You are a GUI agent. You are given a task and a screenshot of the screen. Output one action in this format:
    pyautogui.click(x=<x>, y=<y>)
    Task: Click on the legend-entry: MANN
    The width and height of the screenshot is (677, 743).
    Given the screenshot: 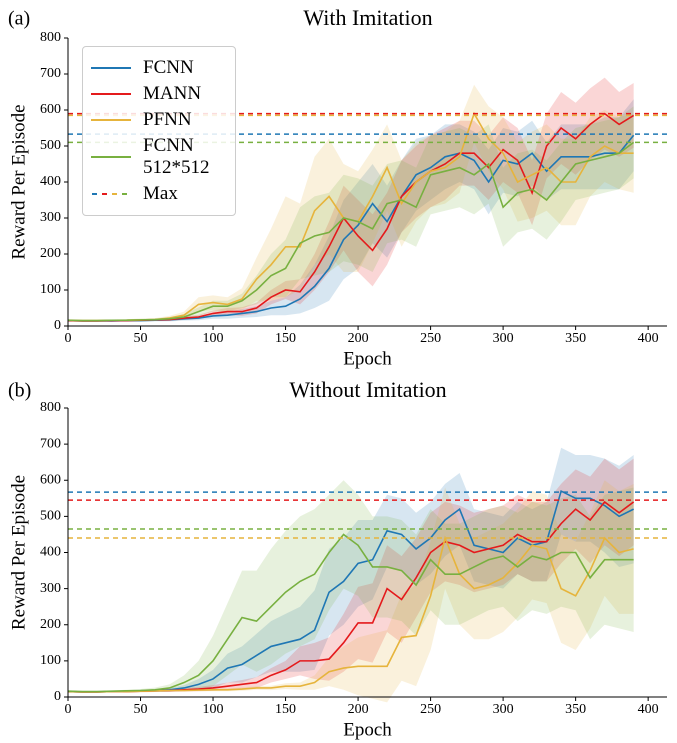 What is the action you would take?
    pyautogui.click(x=159, y=94)
    